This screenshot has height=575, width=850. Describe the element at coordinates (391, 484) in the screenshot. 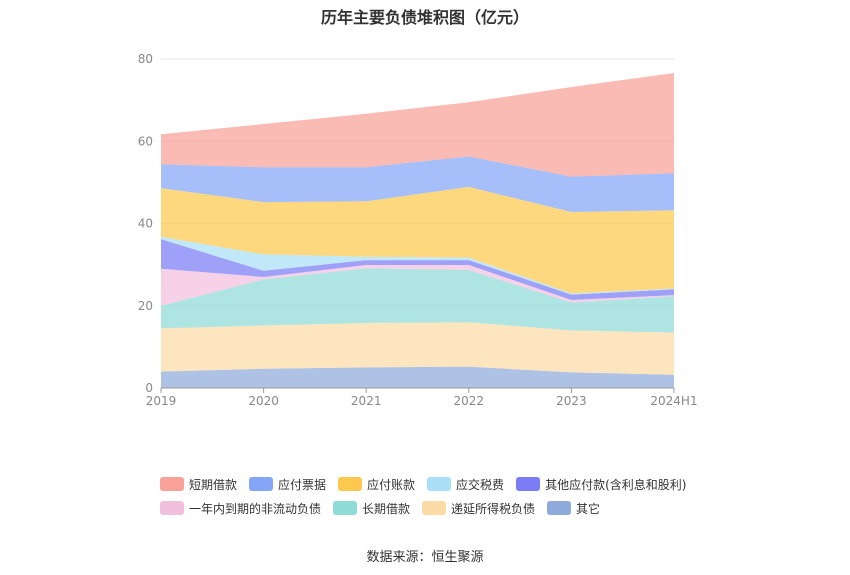

I see `legend-label: 应付账款` at that location.